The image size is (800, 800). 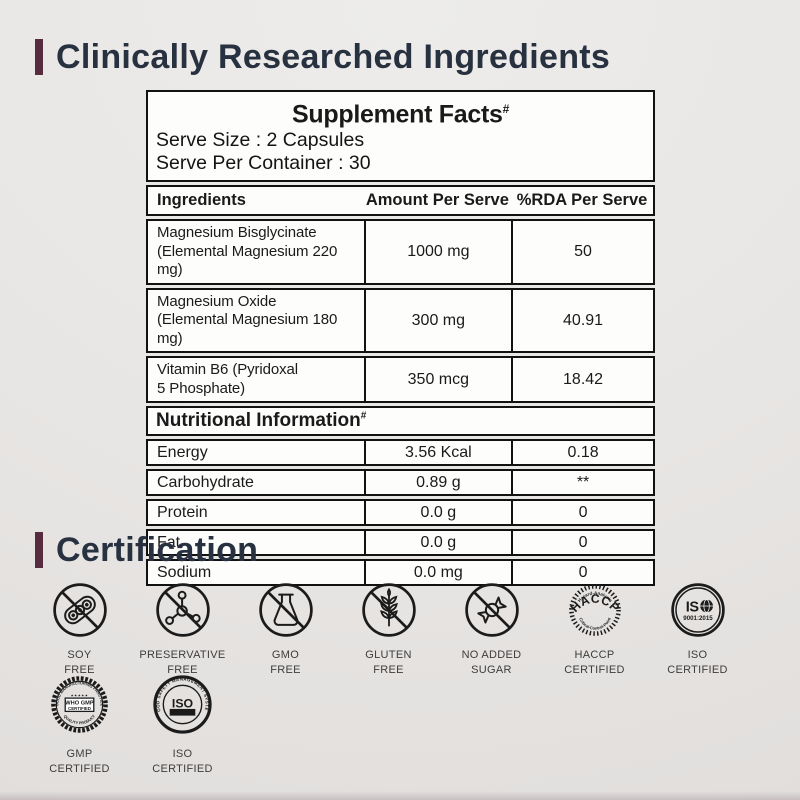 What do you see at coordinates (79, 708) in the screenshot?
I see `svg-text: CERTIFIED` at bounding box center [79, 708].